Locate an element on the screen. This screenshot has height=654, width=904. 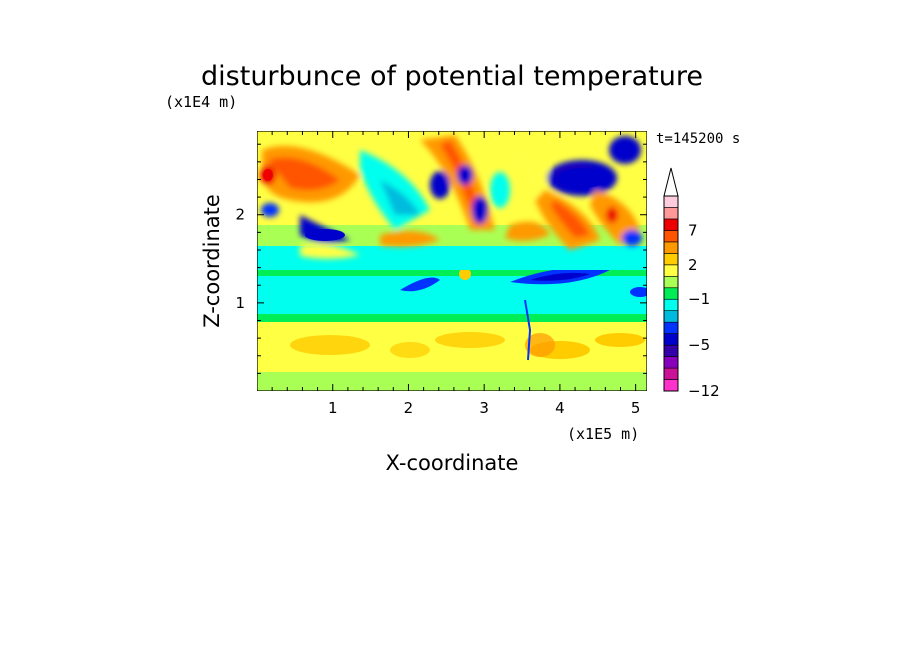
y-axis-label: Z-coordinate is located at coordinates (212, 261).